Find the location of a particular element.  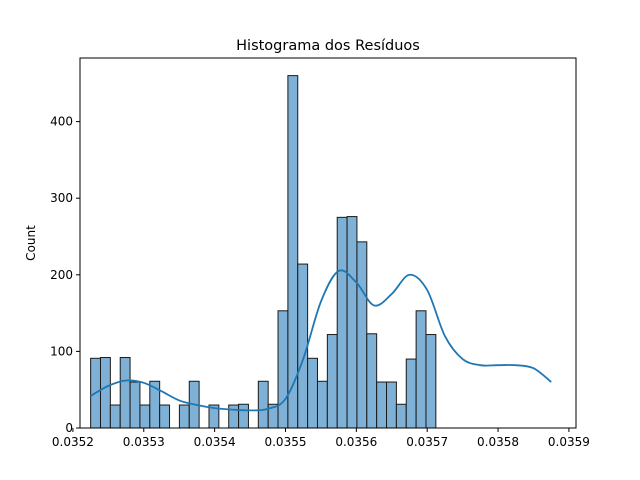

y-tick-label: 200 is located at coordinates (61, 275).